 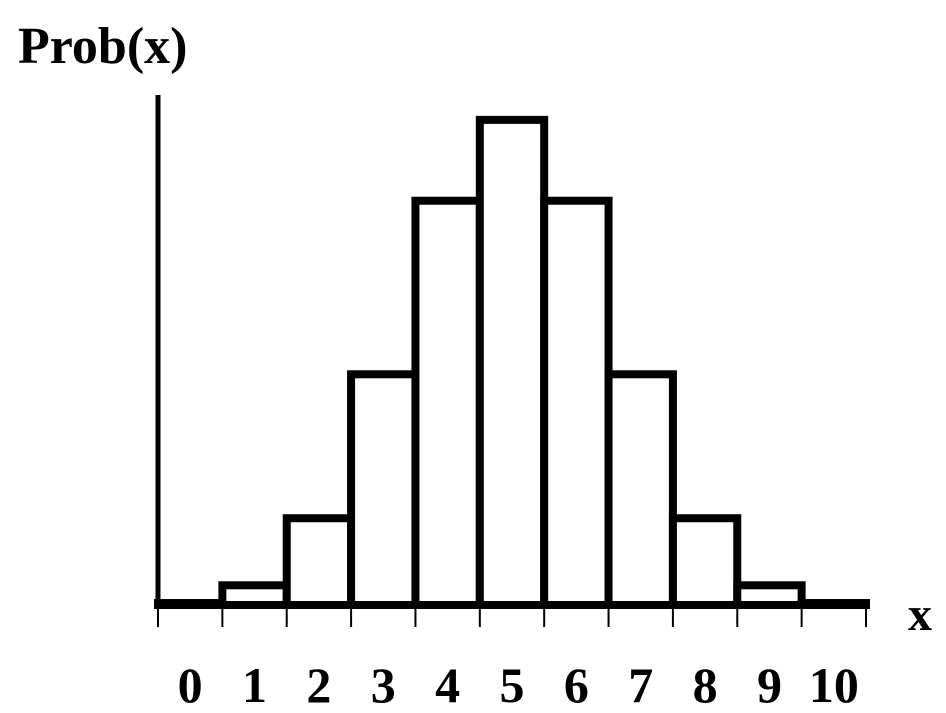 What do you see at coordinates (512, 685) in the screenshot?
I see `x-tick-label-5: 5` at bounding box center [512, 685].